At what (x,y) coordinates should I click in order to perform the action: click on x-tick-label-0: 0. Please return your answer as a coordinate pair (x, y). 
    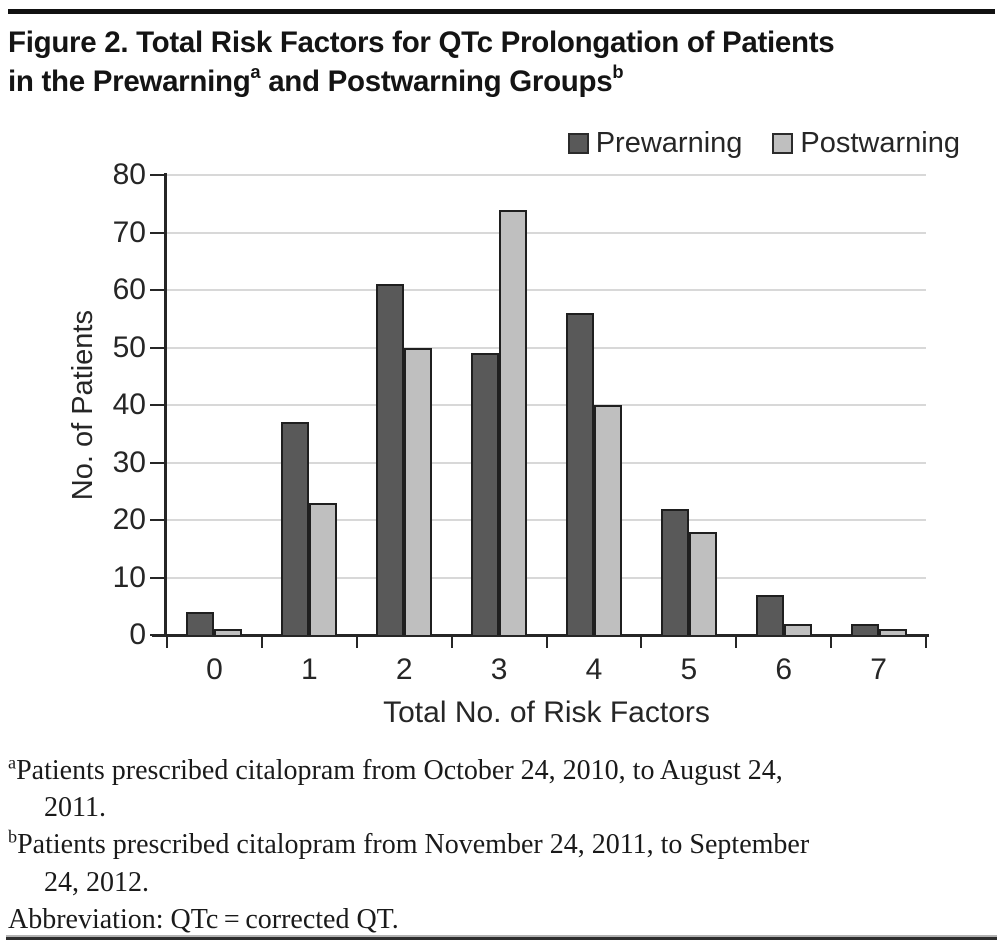
    Looking at the image, I should click on (214, 669).